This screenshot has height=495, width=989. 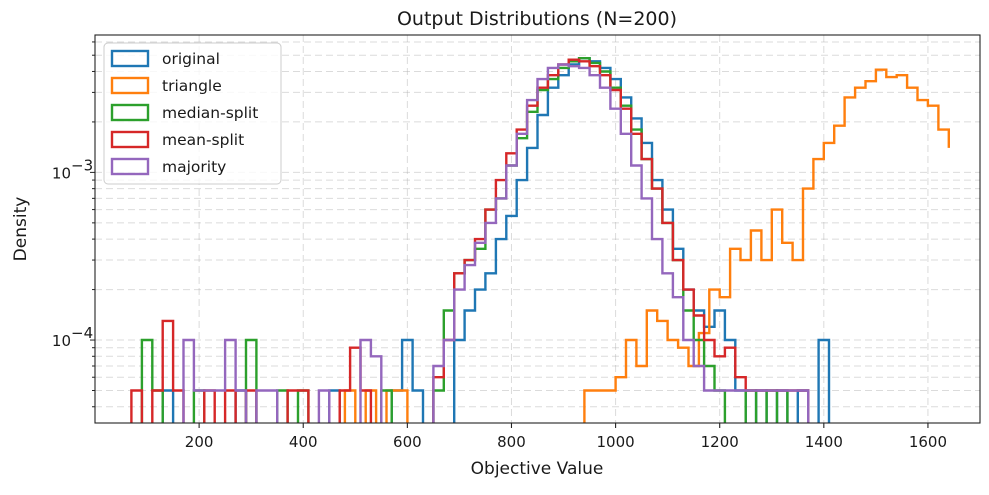 What do you see at coordinates (824, 442) in the screenshot?
I see `x-tick-label: 1400` at bounding box center [824, 442].